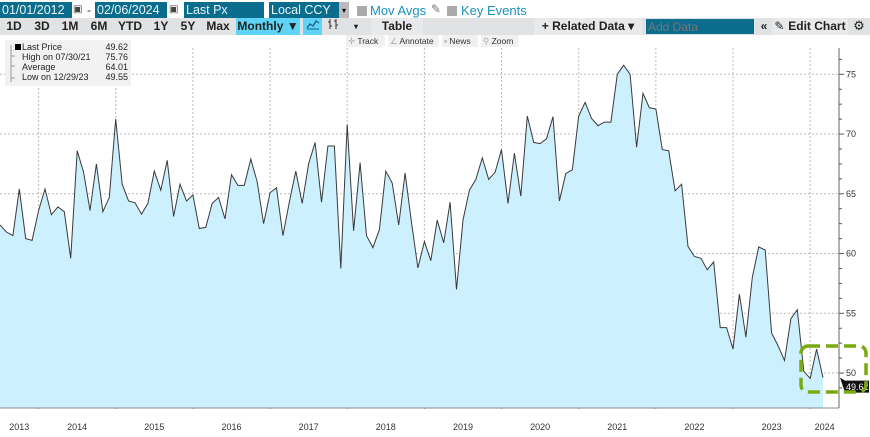 Image resolution: width=870 pixels, height=437 pixels. Describe the element at coordinates (494, 10) in the screenshot. I see `key-events-label: Key Events` at that location.